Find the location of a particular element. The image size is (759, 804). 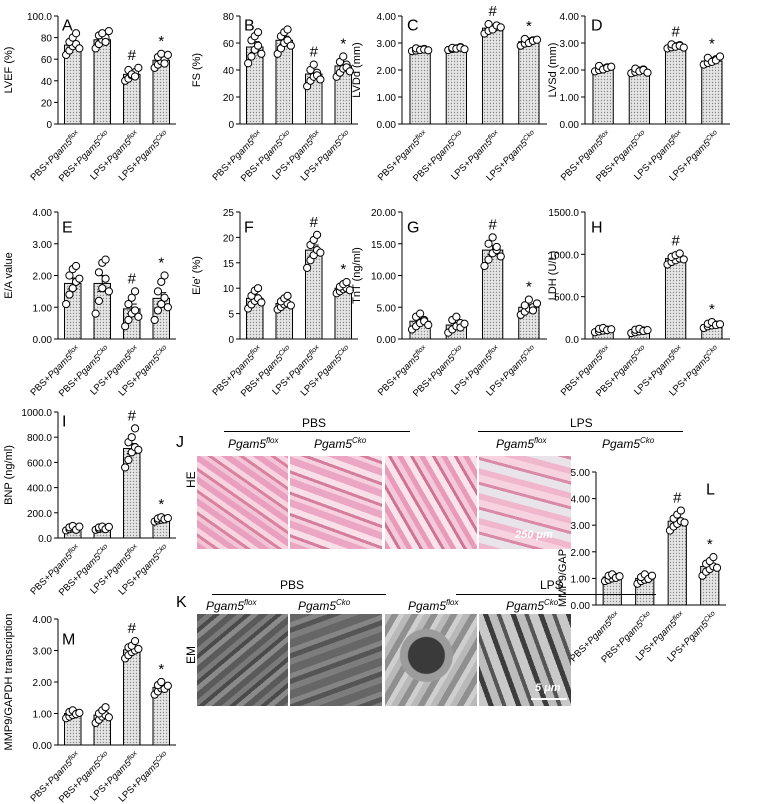

y-axis-label: FS (%) is located at coordinates (197, 70).